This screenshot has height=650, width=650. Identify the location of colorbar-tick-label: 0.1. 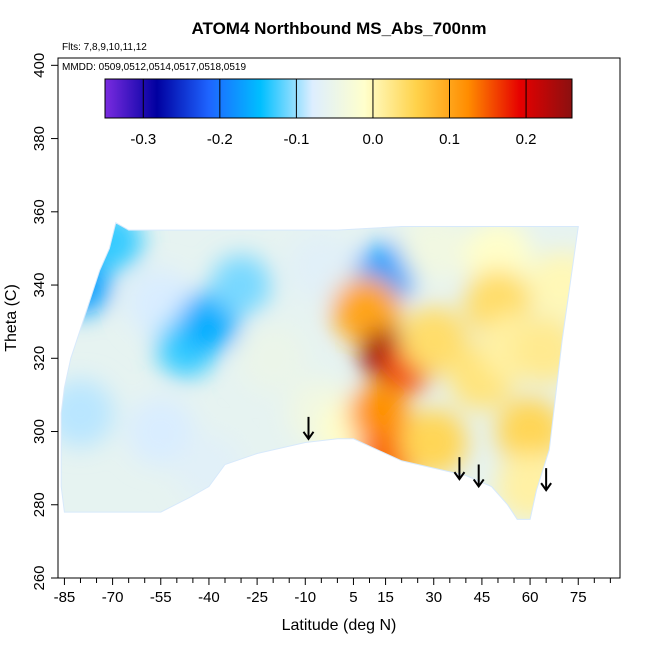
(449, 139).